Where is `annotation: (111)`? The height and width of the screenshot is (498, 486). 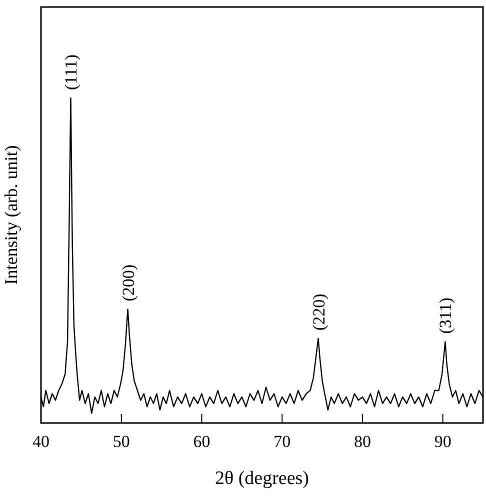 annotation: (111) is located at coordinates (71, 72).